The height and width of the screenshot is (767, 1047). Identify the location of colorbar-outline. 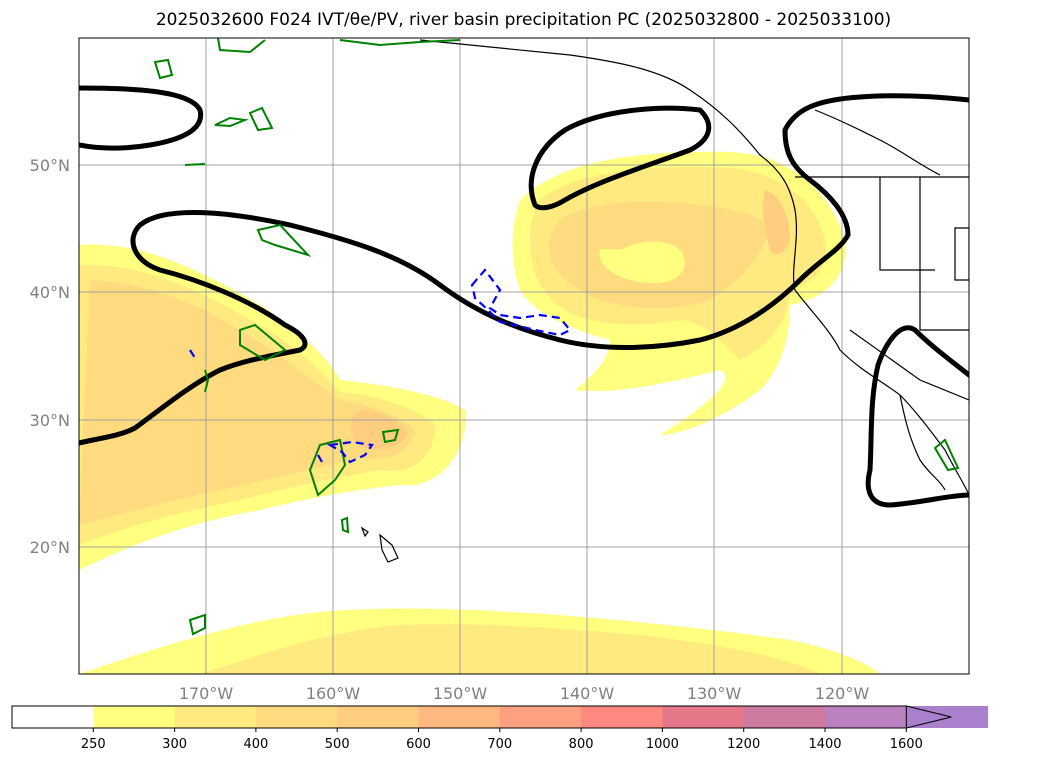
(459, 717).